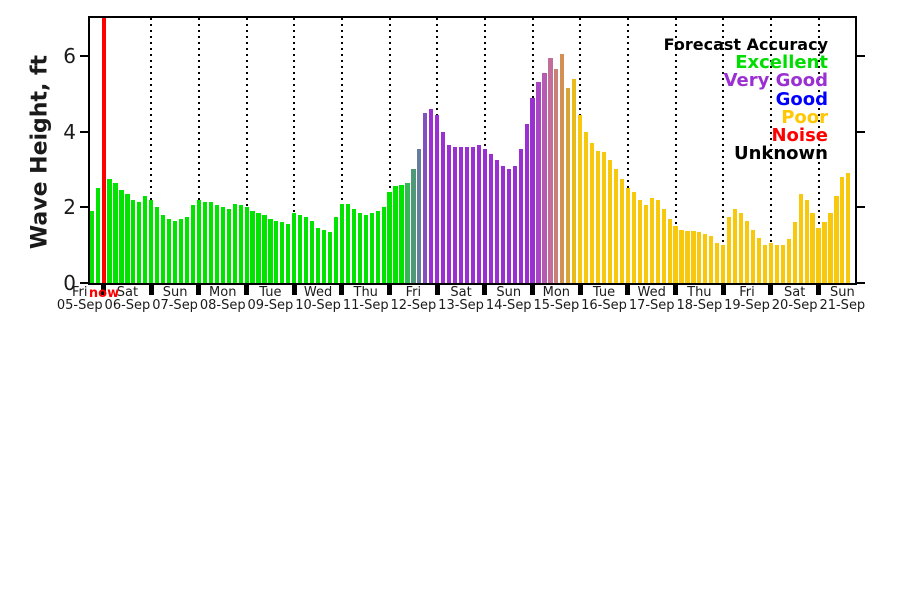  What do you see at coordinates (461, 305) in the screenshot?
I see `x-date-label: 13-Sep` at bounding box center [461, 305].